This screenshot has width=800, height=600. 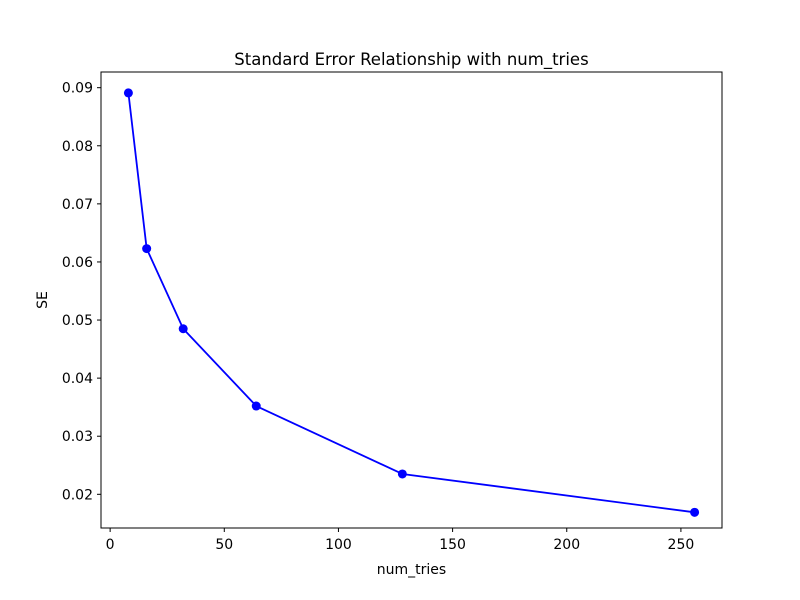 What do you see at coordinates (681, 545) in the screenshot?
I see `x-tick-label: 250` at bounding box center [681, 545].